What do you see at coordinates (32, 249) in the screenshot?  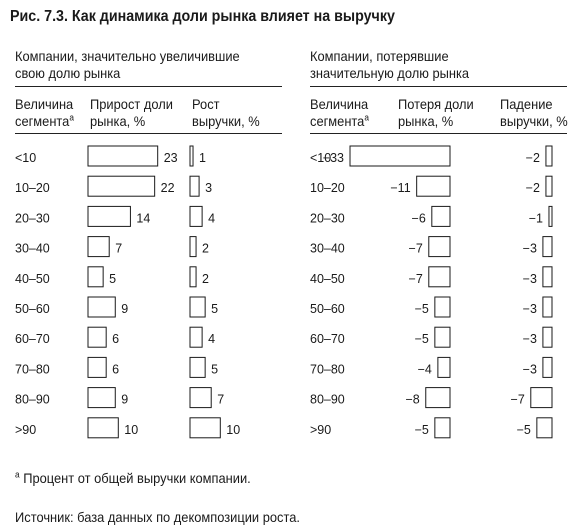 I see `left-category-label: 30–40` at bounding box center [32, 249].